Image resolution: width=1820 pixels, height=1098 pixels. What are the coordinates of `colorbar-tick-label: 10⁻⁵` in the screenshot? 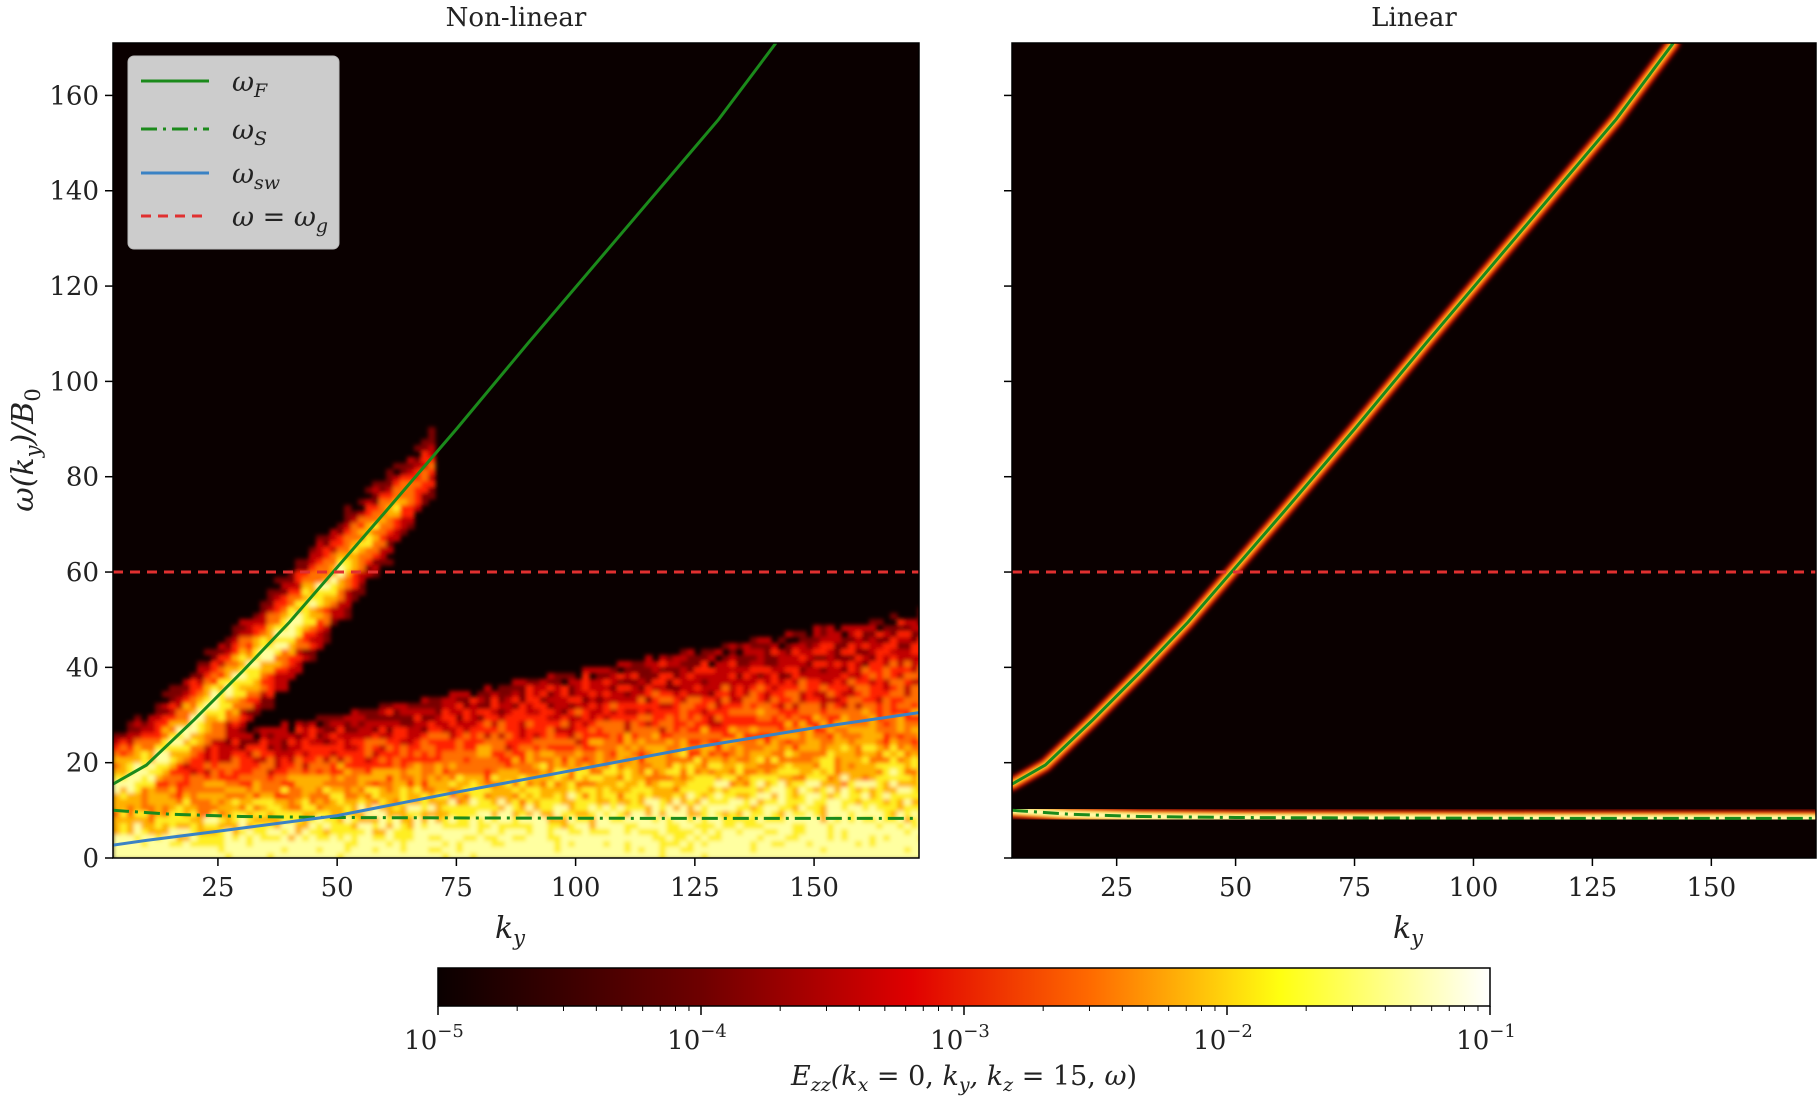 It's located at (434, 1038).